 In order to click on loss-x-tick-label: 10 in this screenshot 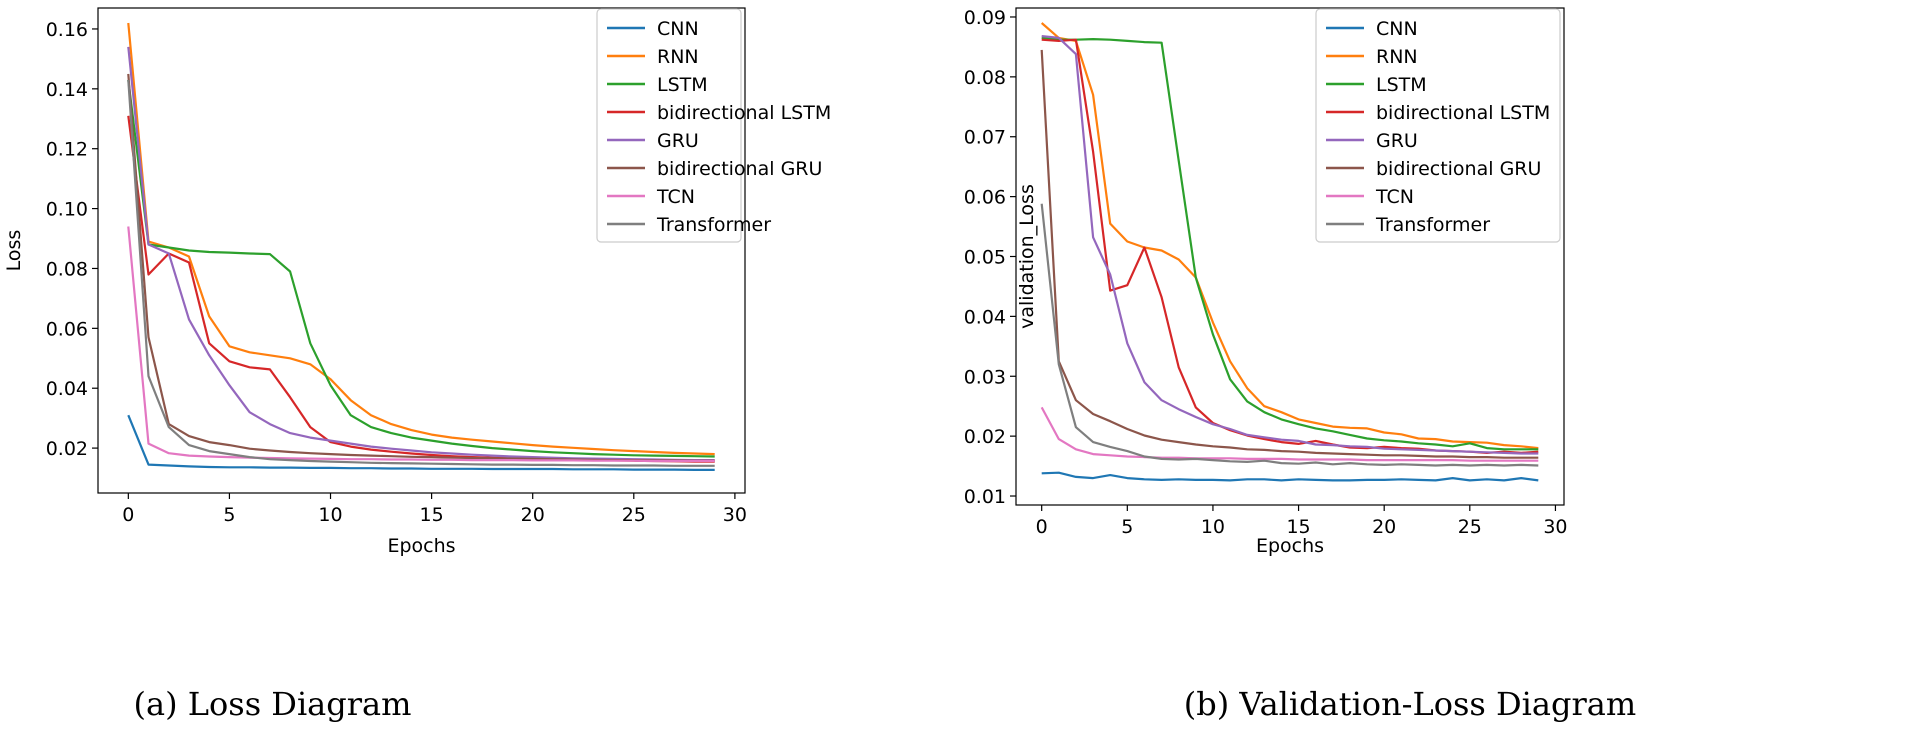, I will do `click(330, 515)`.